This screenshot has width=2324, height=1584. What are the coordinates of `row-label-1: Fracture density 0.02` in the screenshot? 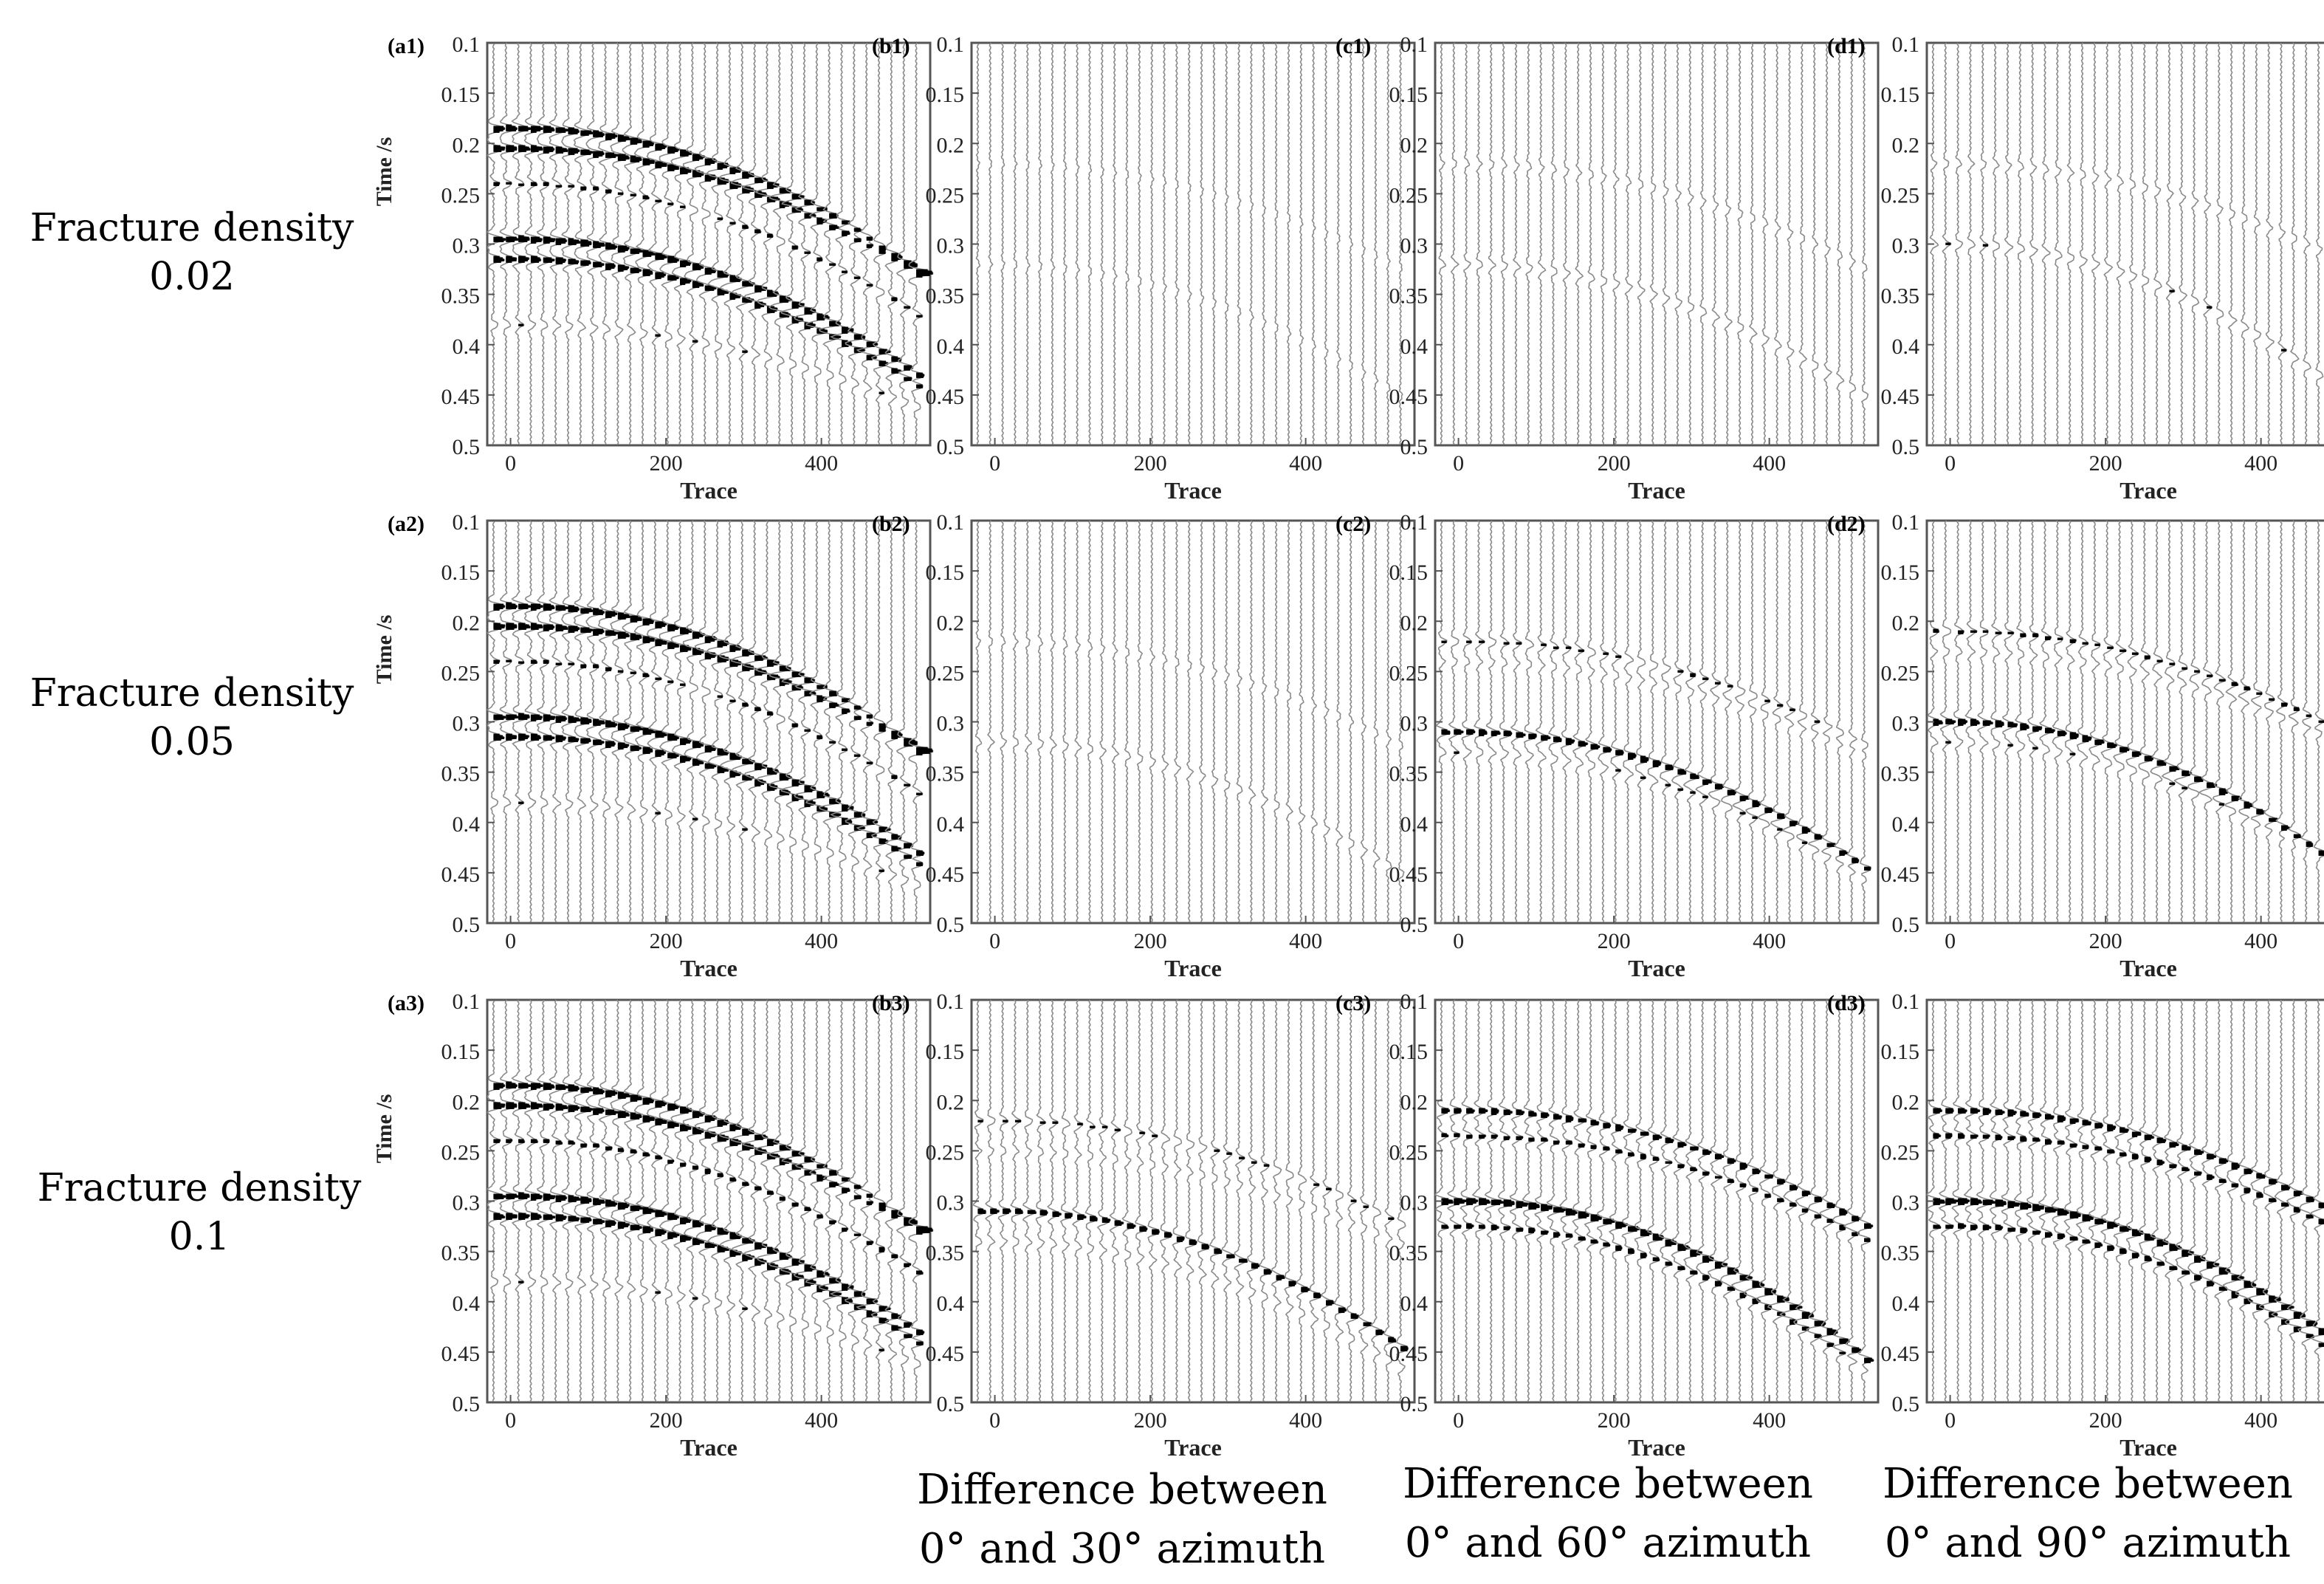 It's located at (192, 253).